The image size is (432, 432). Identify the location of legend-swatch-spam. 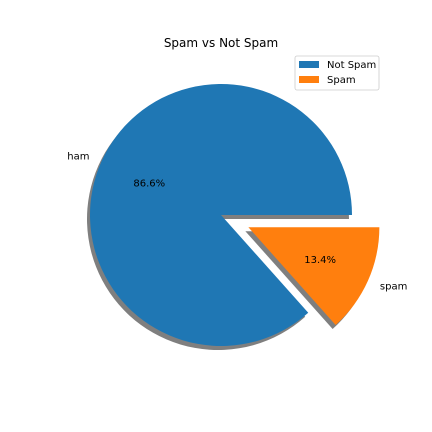
(309, 79).